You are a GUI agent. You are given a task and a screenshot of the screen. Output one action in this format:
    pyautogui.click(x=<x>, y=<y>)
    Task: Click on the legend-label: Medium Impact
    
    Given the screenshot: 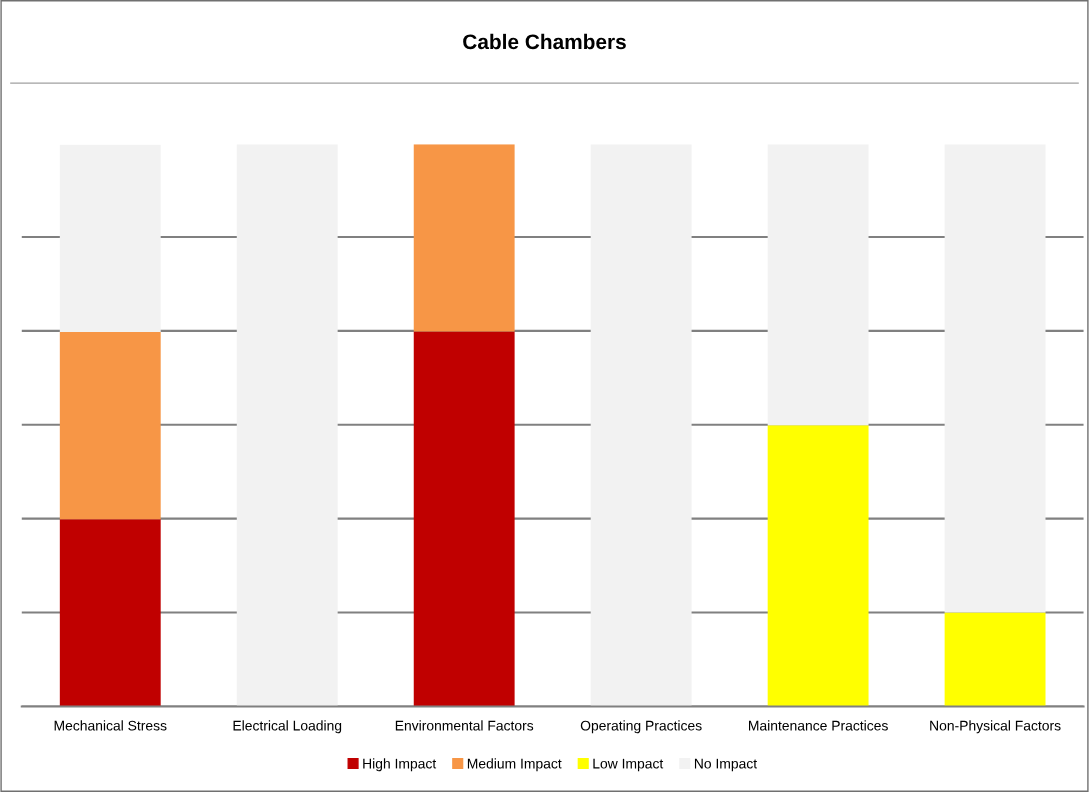 What is the action you would take?
    pyautogui.click(x=514, y=765)
    